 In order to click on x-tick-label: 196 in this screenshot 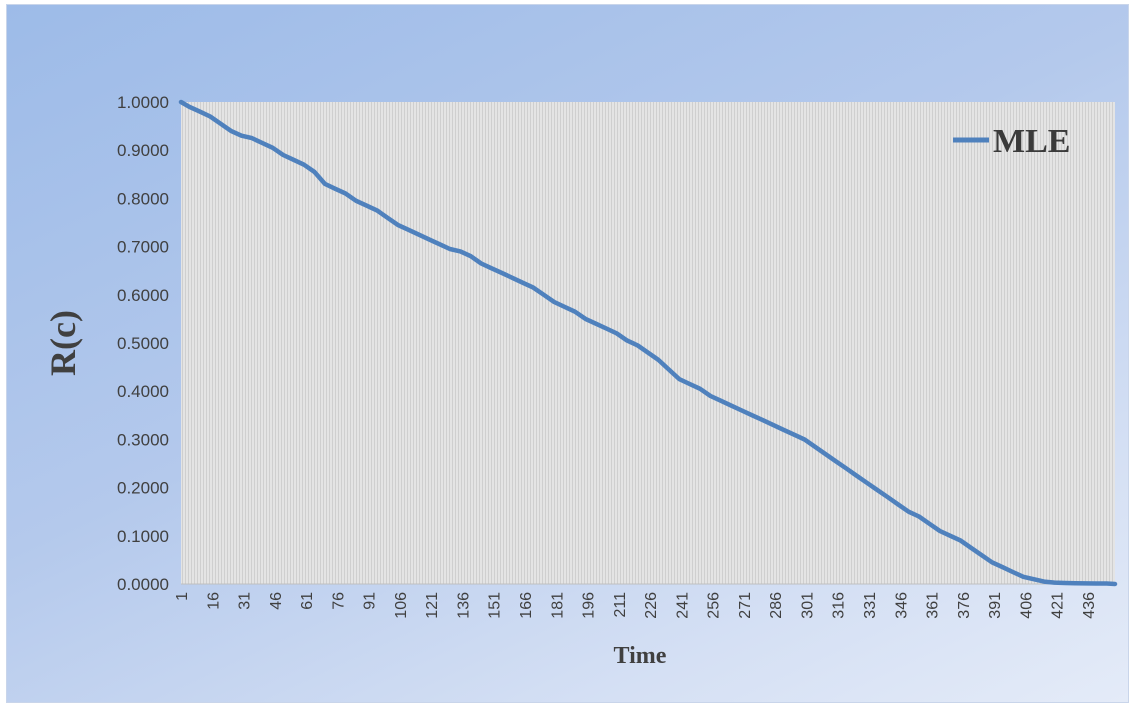, I will do `click(589, 605)`.